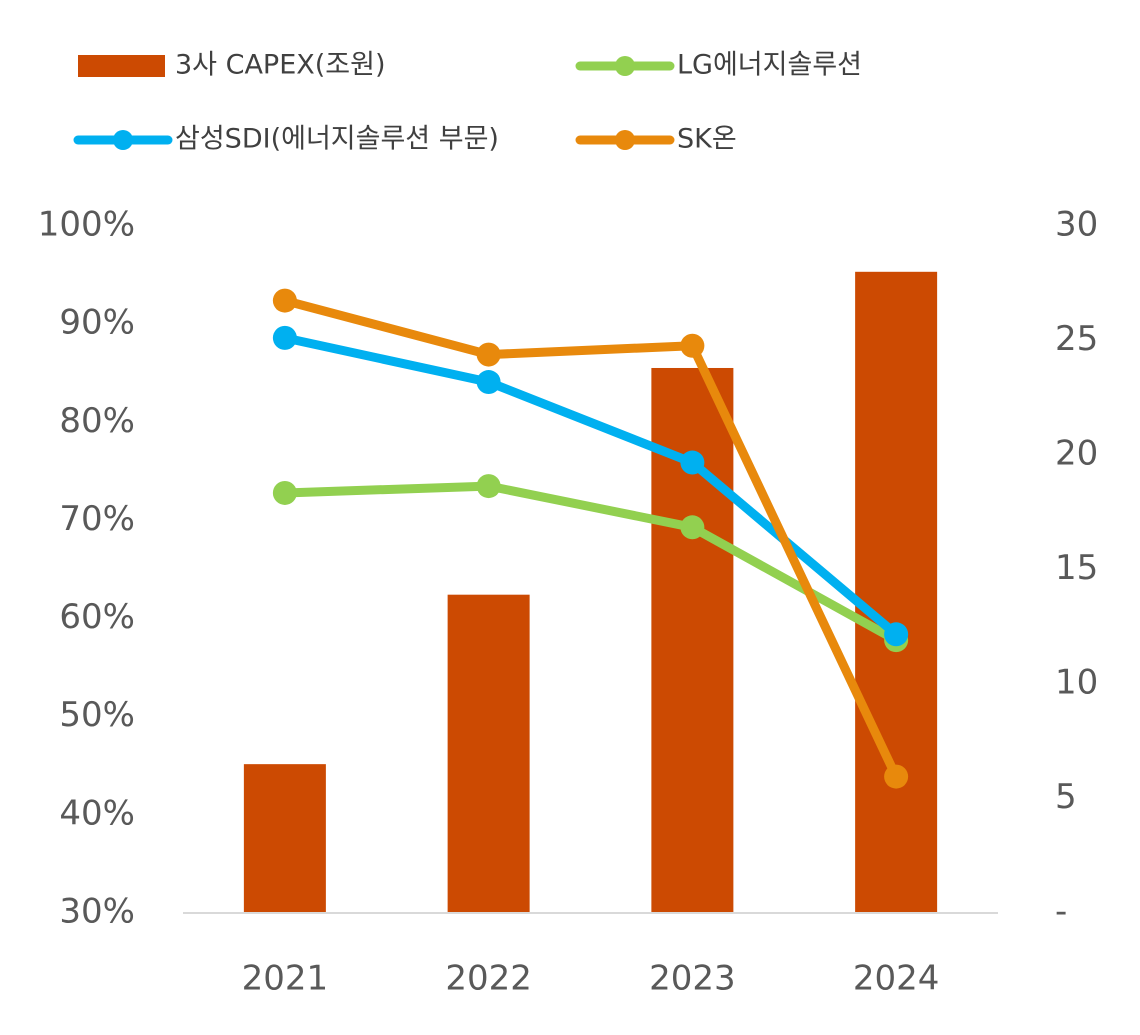 The height and width of the screenshot is (1035, 1140). Describe the element at coordinates (337, 139) in the screenshot. I see `legend-label: 삼성SDI(에너지솔루션 부문)` at that location.